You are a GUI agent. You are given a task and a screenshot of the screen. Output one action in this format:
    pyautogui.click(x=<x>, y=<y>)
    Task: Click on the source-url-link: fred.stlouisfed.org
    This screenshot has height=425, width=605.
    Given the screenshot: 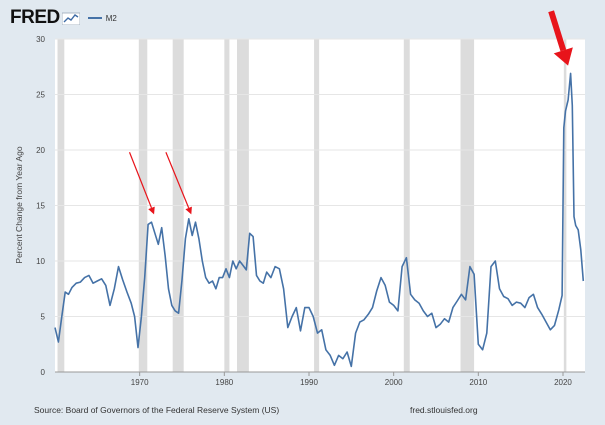 What is the action you would take?
    pyautogui.click(x=444, y=410)
    